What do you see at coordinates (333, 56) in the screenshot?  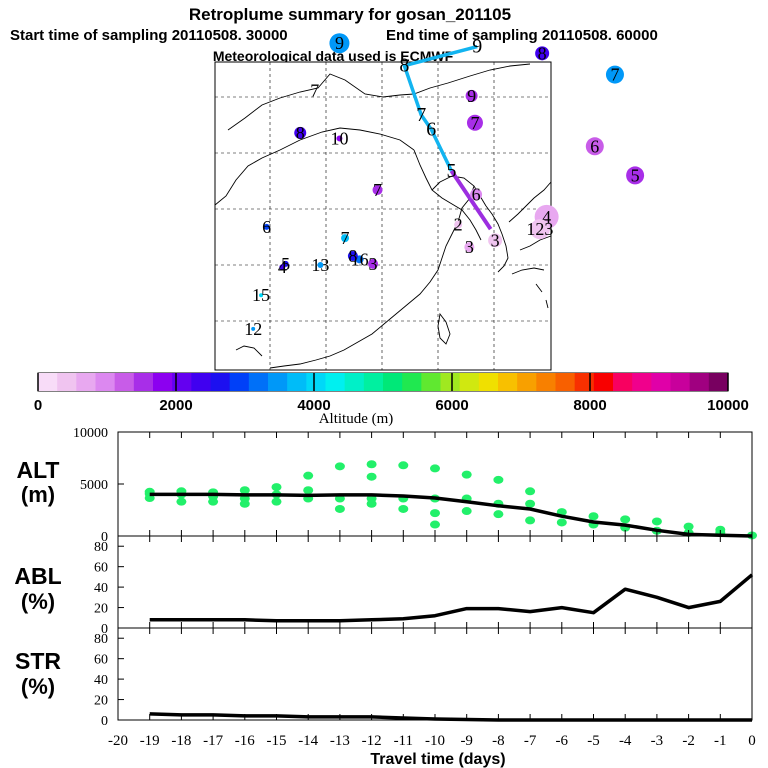 I see `met-data-label: Meteorological data used is ECMWF` at bounding box center [333, 56].